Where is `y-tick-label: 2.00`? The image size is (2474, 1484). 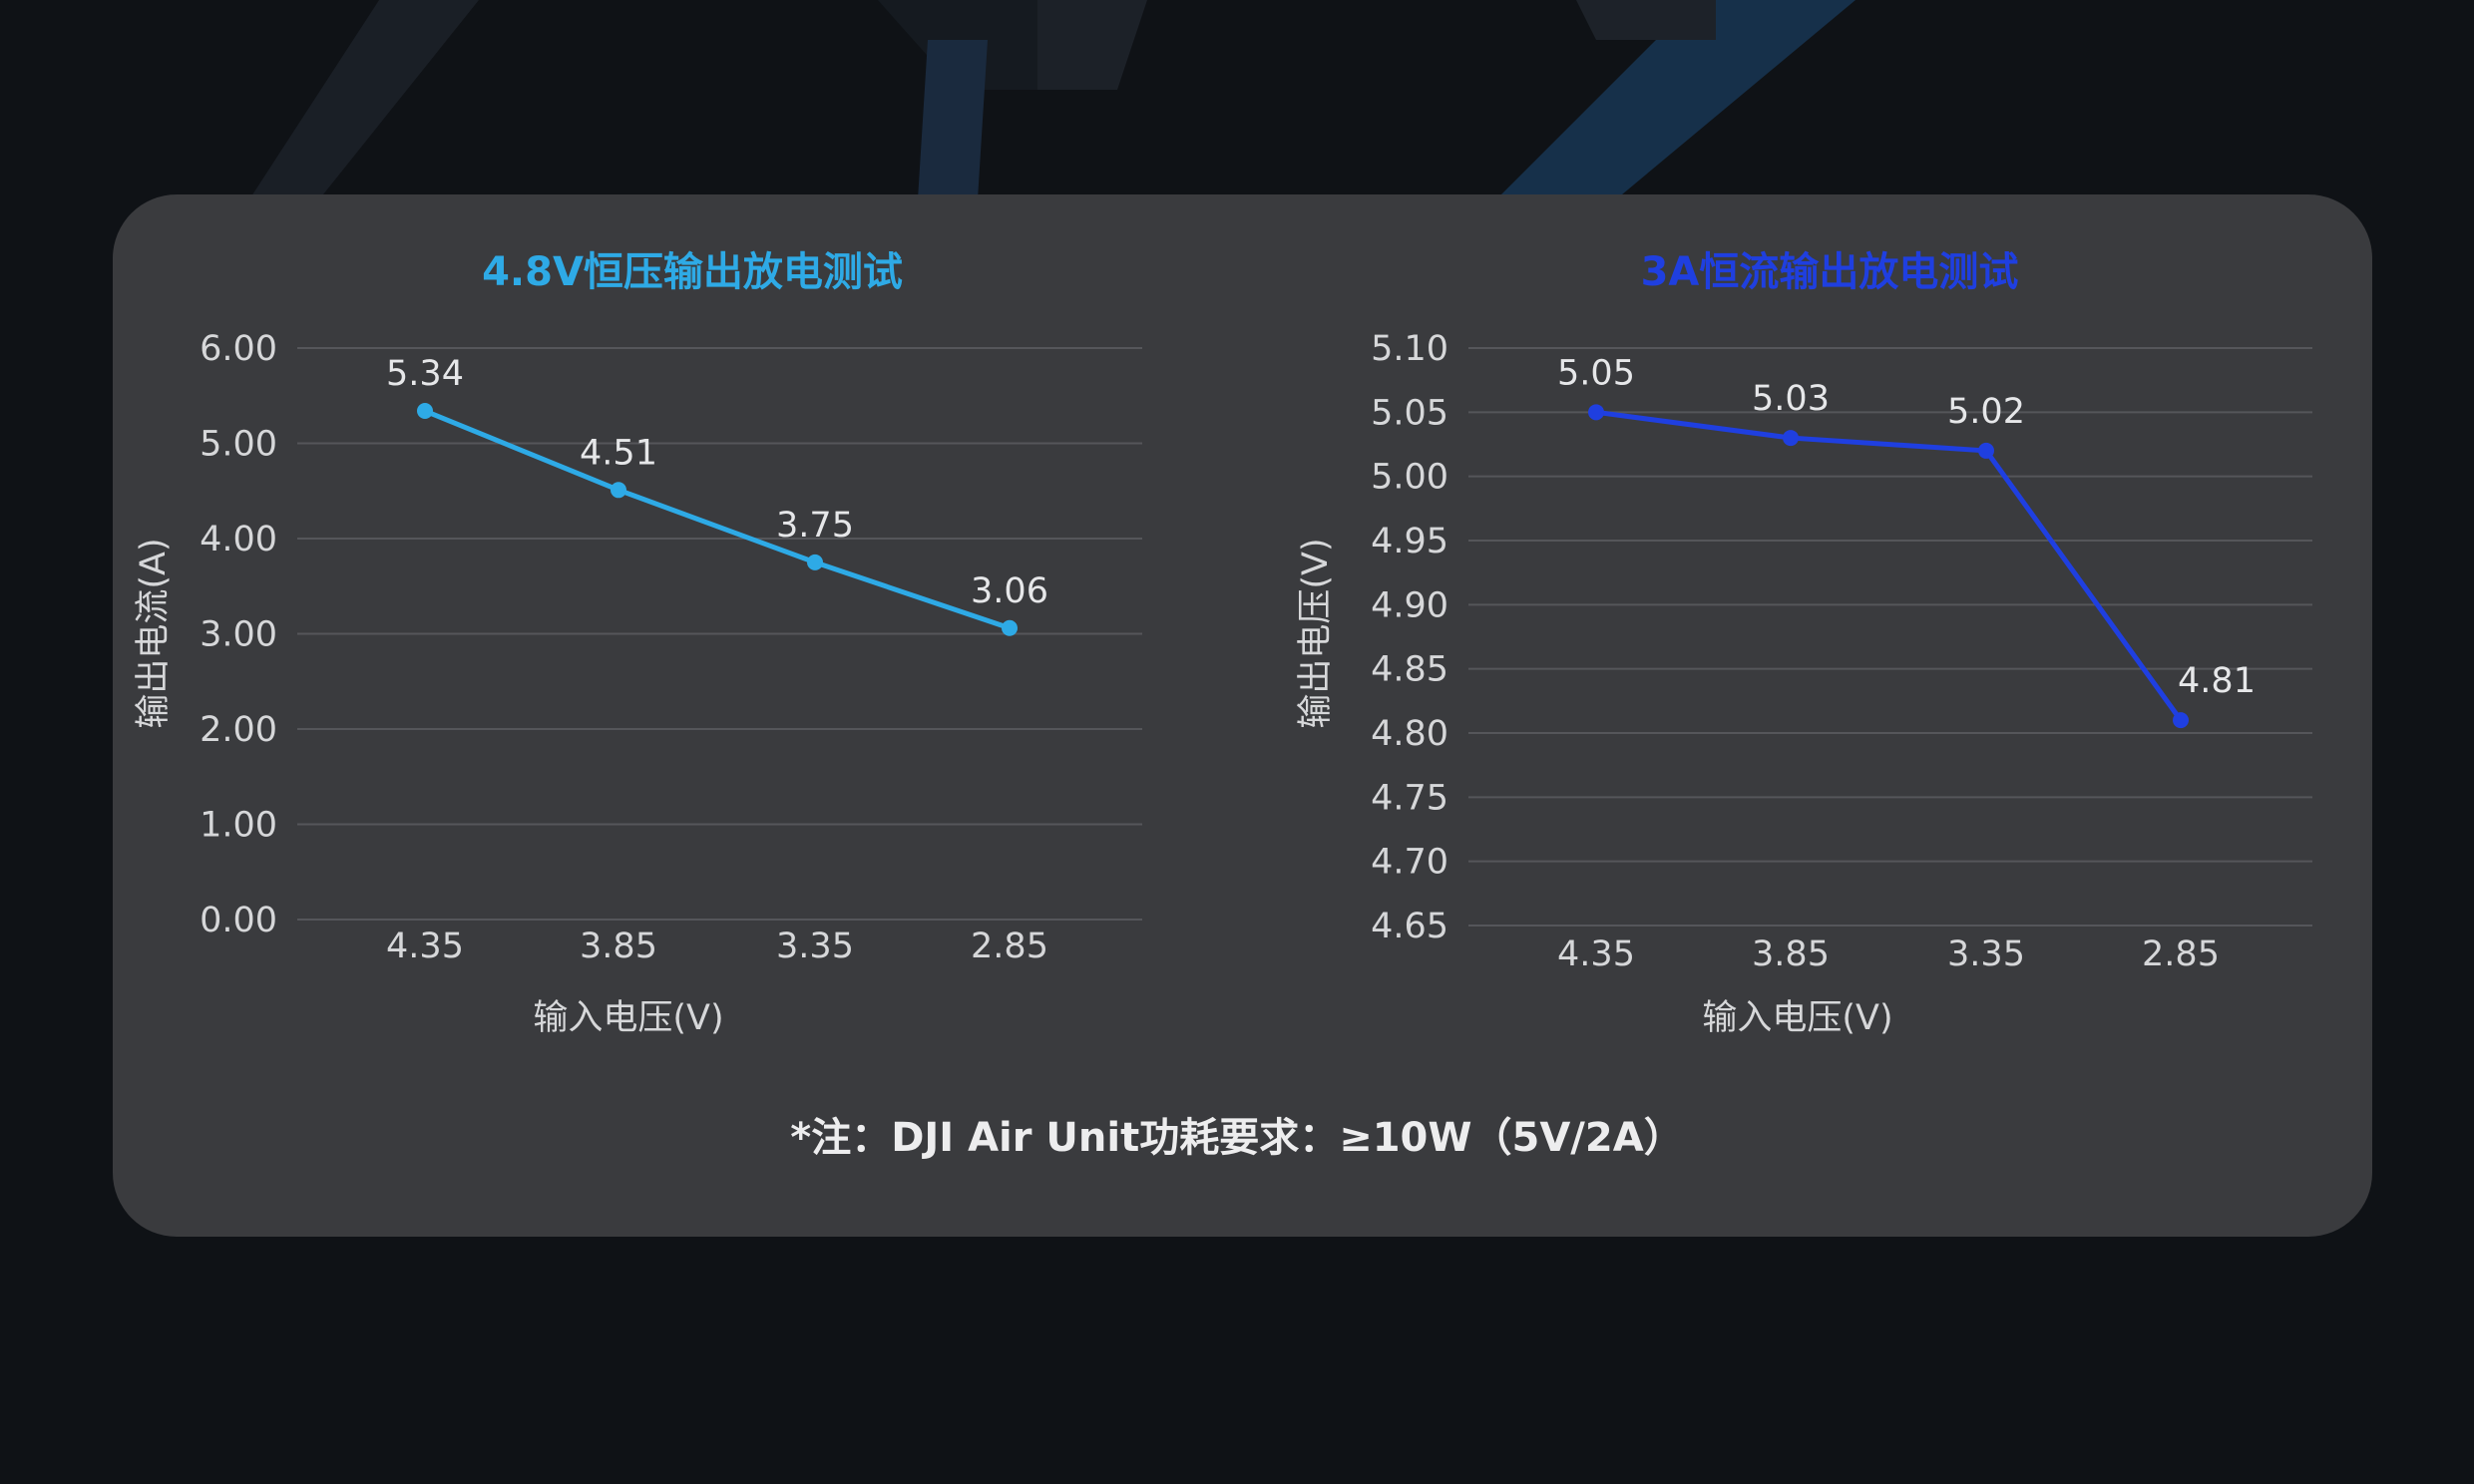
y-tick-label: 2.00 is located at coordinates (238, 730).